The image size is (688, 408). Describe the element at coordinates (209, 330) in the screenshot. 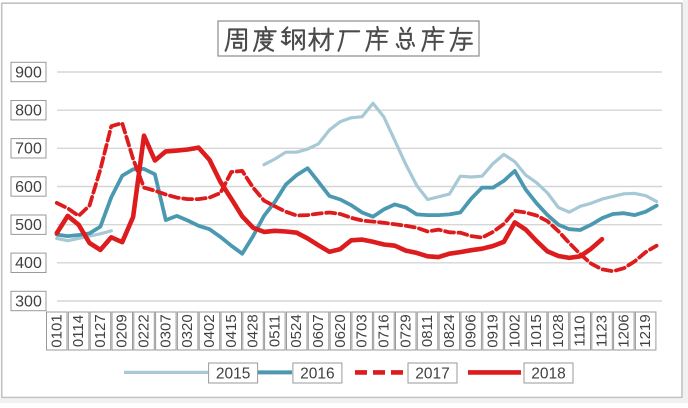

I see `svg-text: 0402` at that location.